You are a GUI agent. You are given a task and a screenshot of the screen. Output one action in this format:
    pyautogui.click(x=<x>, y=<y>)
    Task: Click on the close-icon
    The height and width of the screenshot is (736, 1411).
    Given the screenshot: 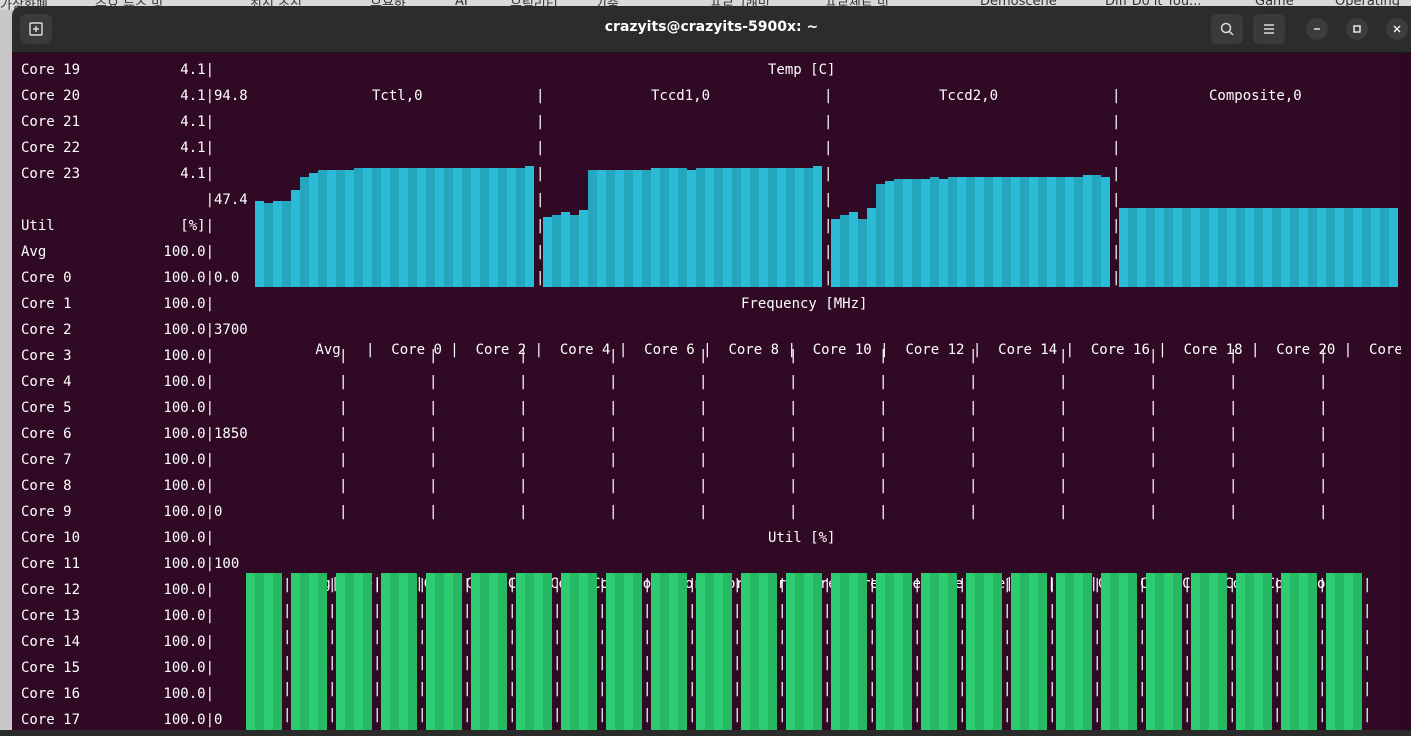 What is the action you would take?
    pyautogui.click(x=1397, y=29)
    